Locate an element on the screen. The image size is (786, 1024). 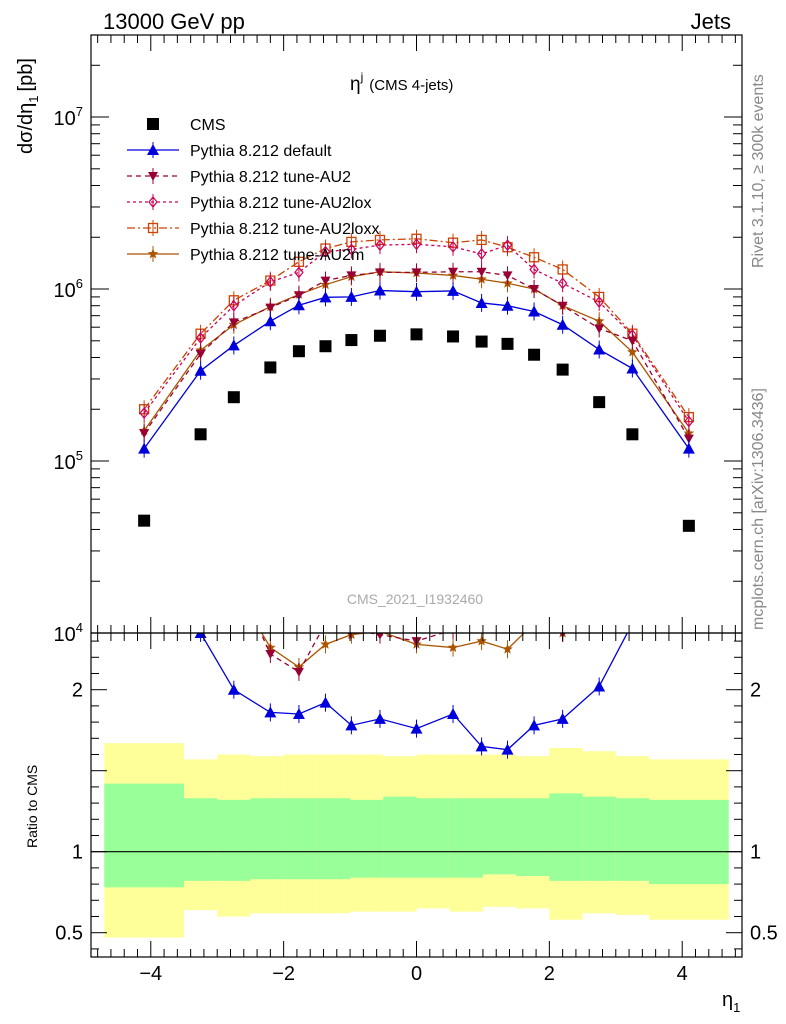
y-tick-label-exp: 6 is located at coordinates (79, 283).